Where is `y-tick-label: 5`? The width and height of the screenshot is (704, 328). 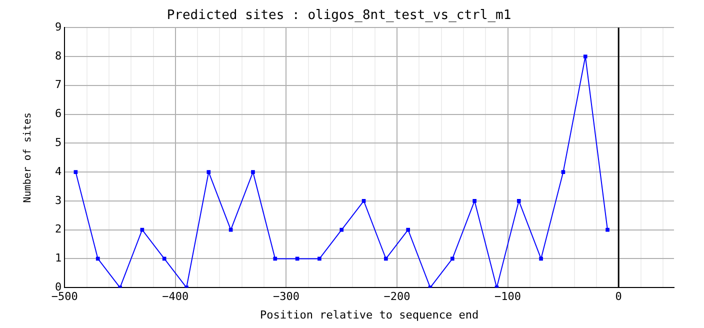 y-tick-label: 5 is located at coordinates (58, 143).